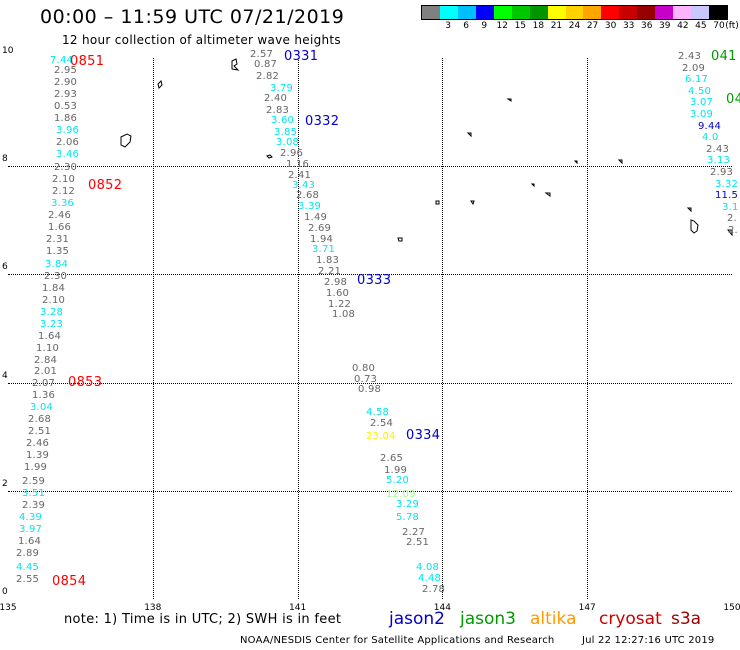 The height and width of the screenshot is (650, 740). Describe the element at coordinates (417, 619) in the screenshot. I see `satellite-legend-jason2: jason2` at that location.